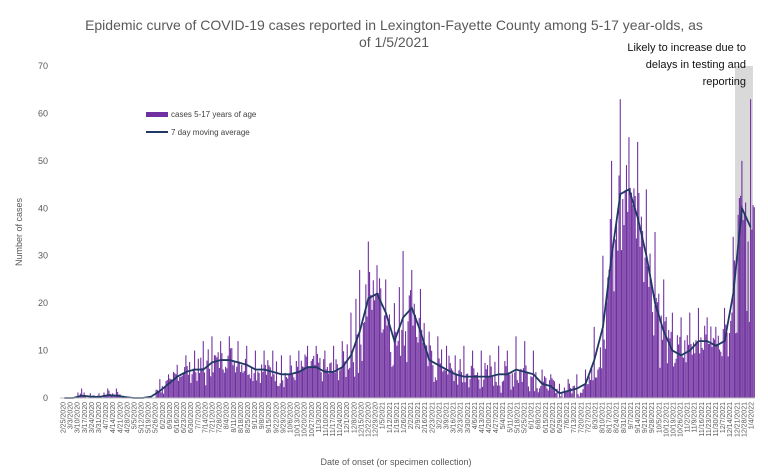 This screenshot has height=472, width=768. I want to click on x-tick-label: 5/4/2021, so click(503, 415).